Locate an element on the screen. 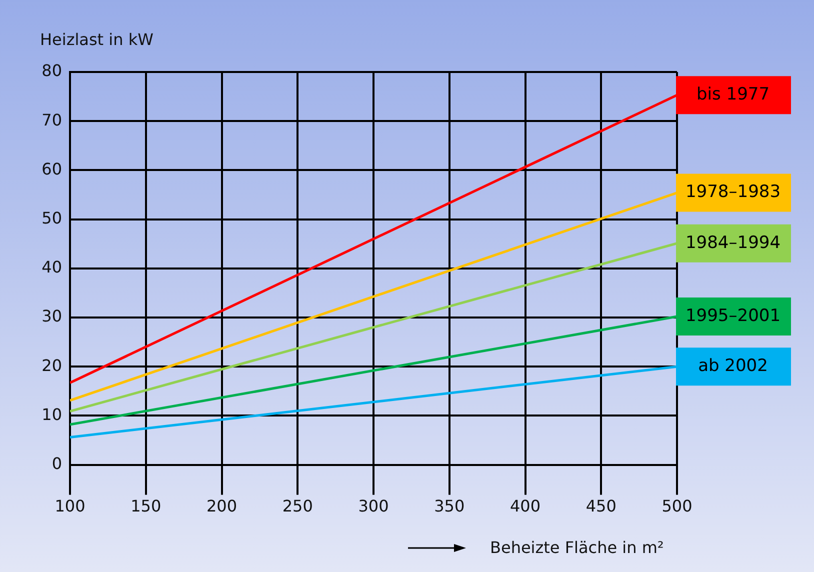 This screenshot has width=814, height=572. series-label: bis 1977 is located at coordinates (733, 94).